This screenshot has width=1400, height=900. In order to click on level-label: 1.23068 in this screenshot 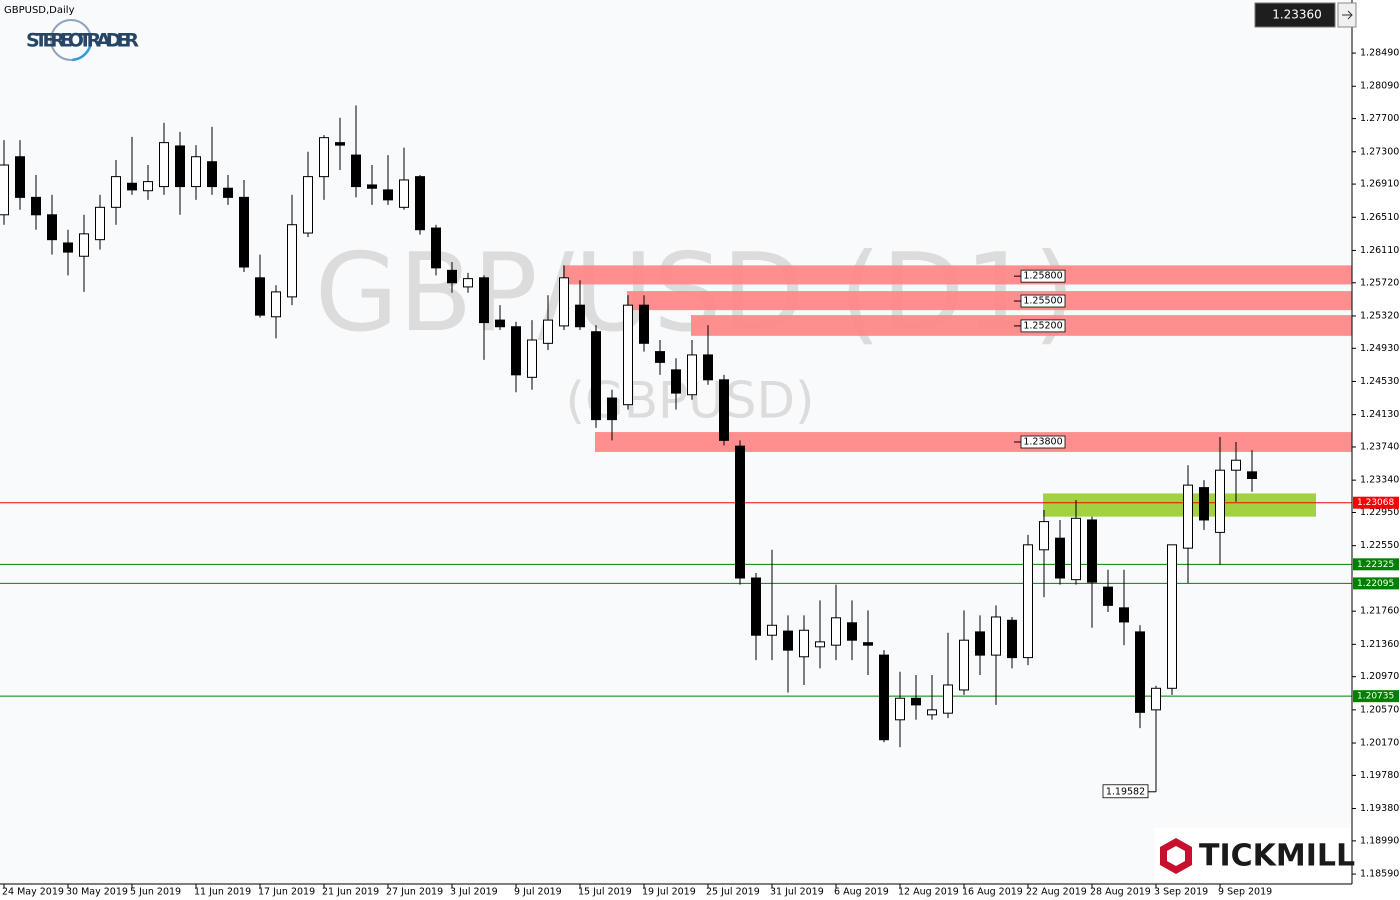, I will do `click(1375, 503)`.